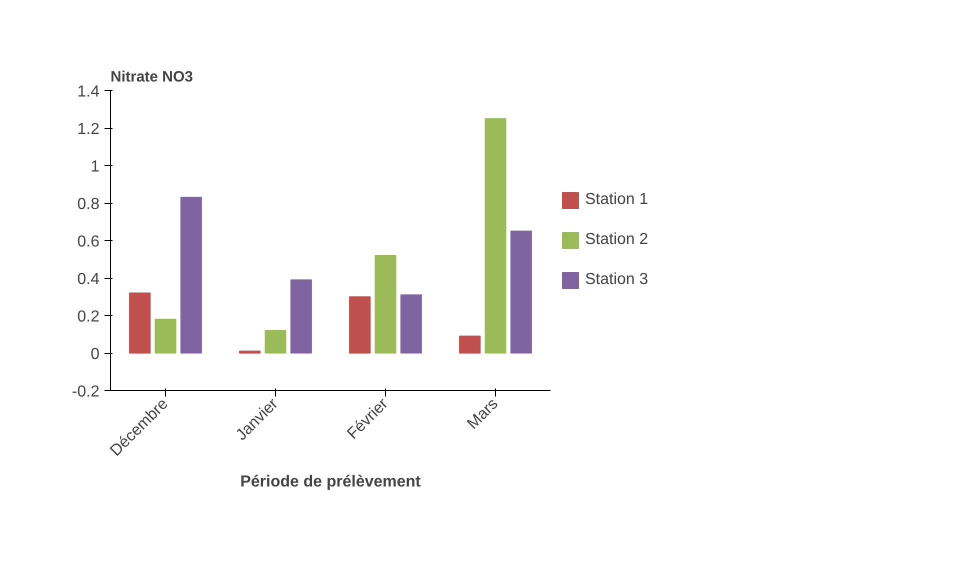  What do you see at coordinates (88, 129) in the screenshot?
I see `y-tick-label: 1.2` at bounding box center [88, 129].